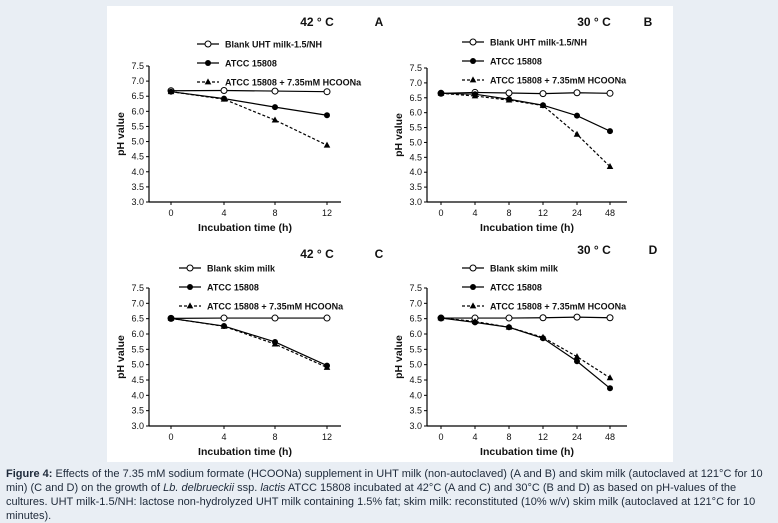  Describe the element at coordinates (29, 474) in the screenshot. I see `caption-label: Figure 4:` at that location.